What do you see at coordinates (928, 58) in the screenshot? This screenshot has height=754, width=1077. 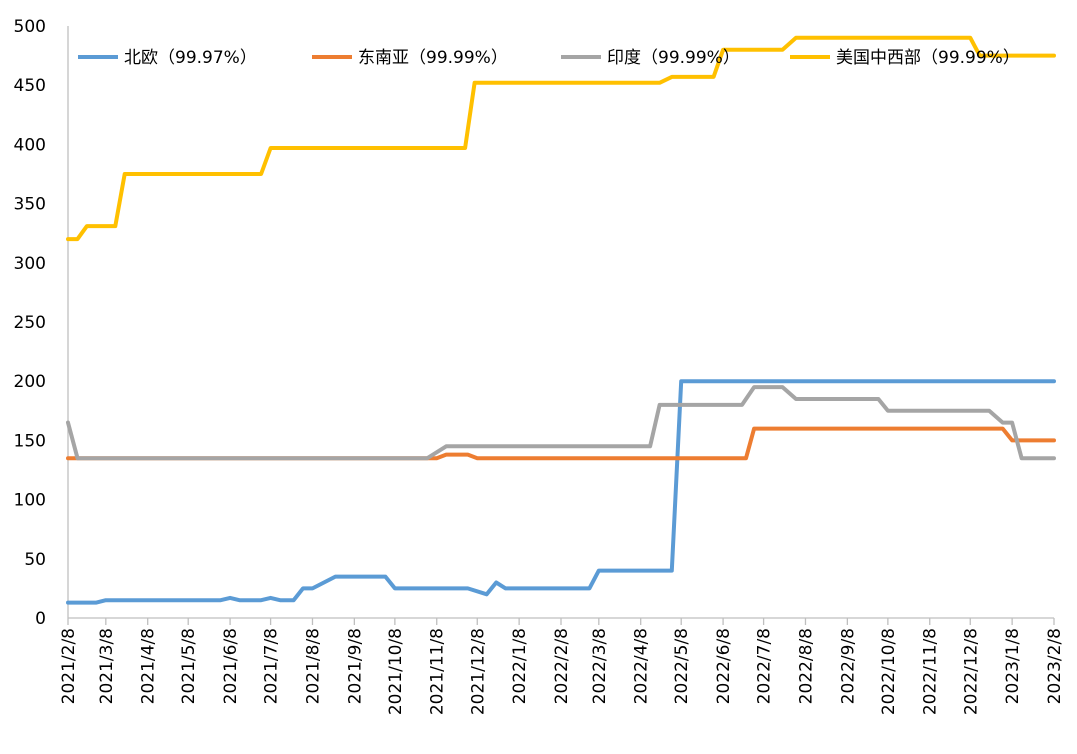 I see `legend-label: 美国中西部（99.99%）` at bounding box center [928, 58].